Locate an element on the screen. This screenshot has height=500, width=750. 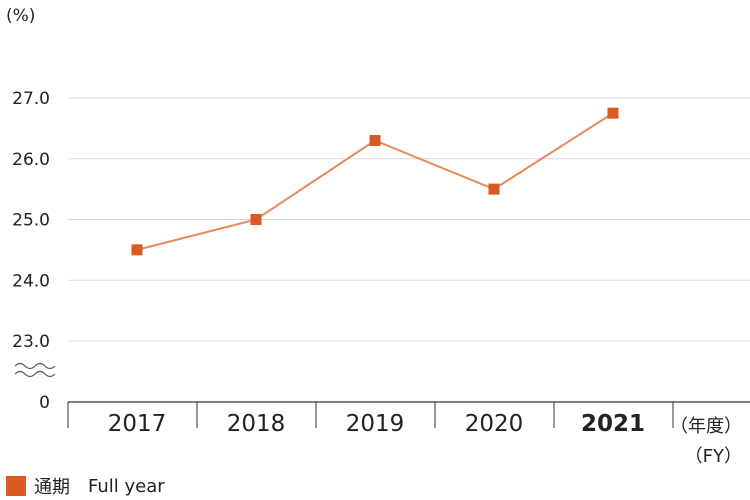
y-axis-unit-label: (%) is located at coordinates (21, 16).